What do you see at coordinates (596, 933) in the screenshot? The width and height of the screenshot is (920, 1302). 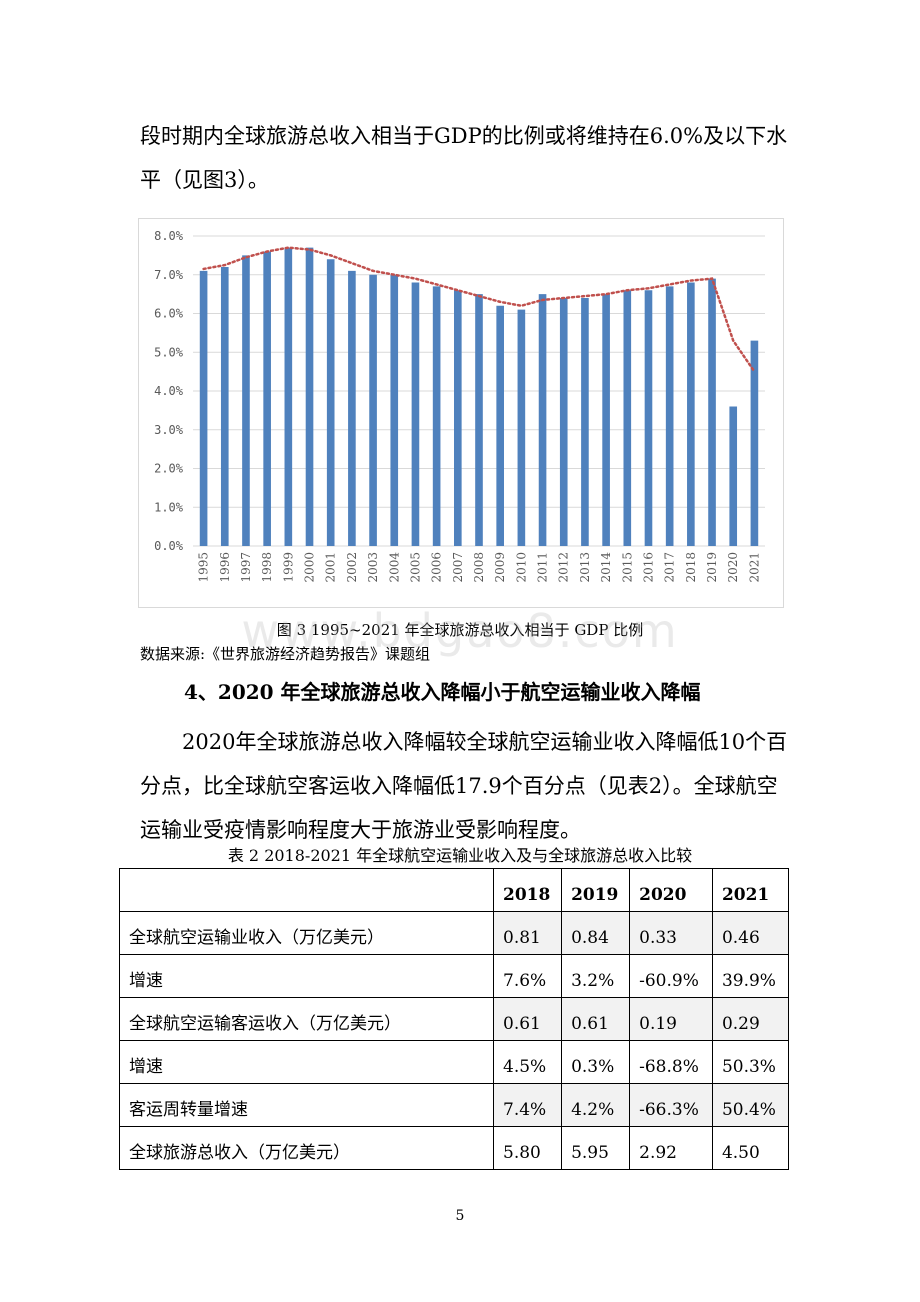 I see `table-cell: 0.84` at bounding box center [596, 933].